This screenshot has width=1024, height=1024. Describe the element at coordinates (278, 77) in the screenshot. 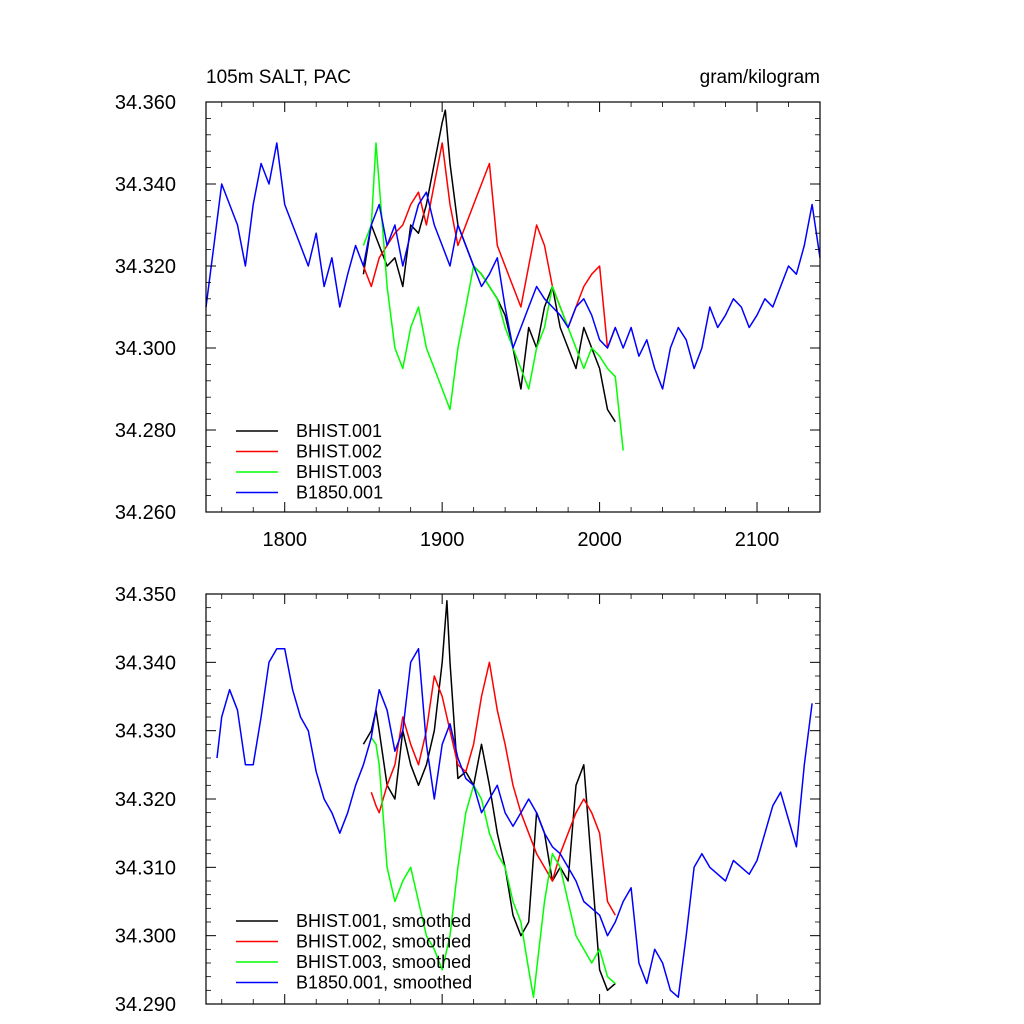

I see `chart-title-left: 105m SALT, PAC` at that location.